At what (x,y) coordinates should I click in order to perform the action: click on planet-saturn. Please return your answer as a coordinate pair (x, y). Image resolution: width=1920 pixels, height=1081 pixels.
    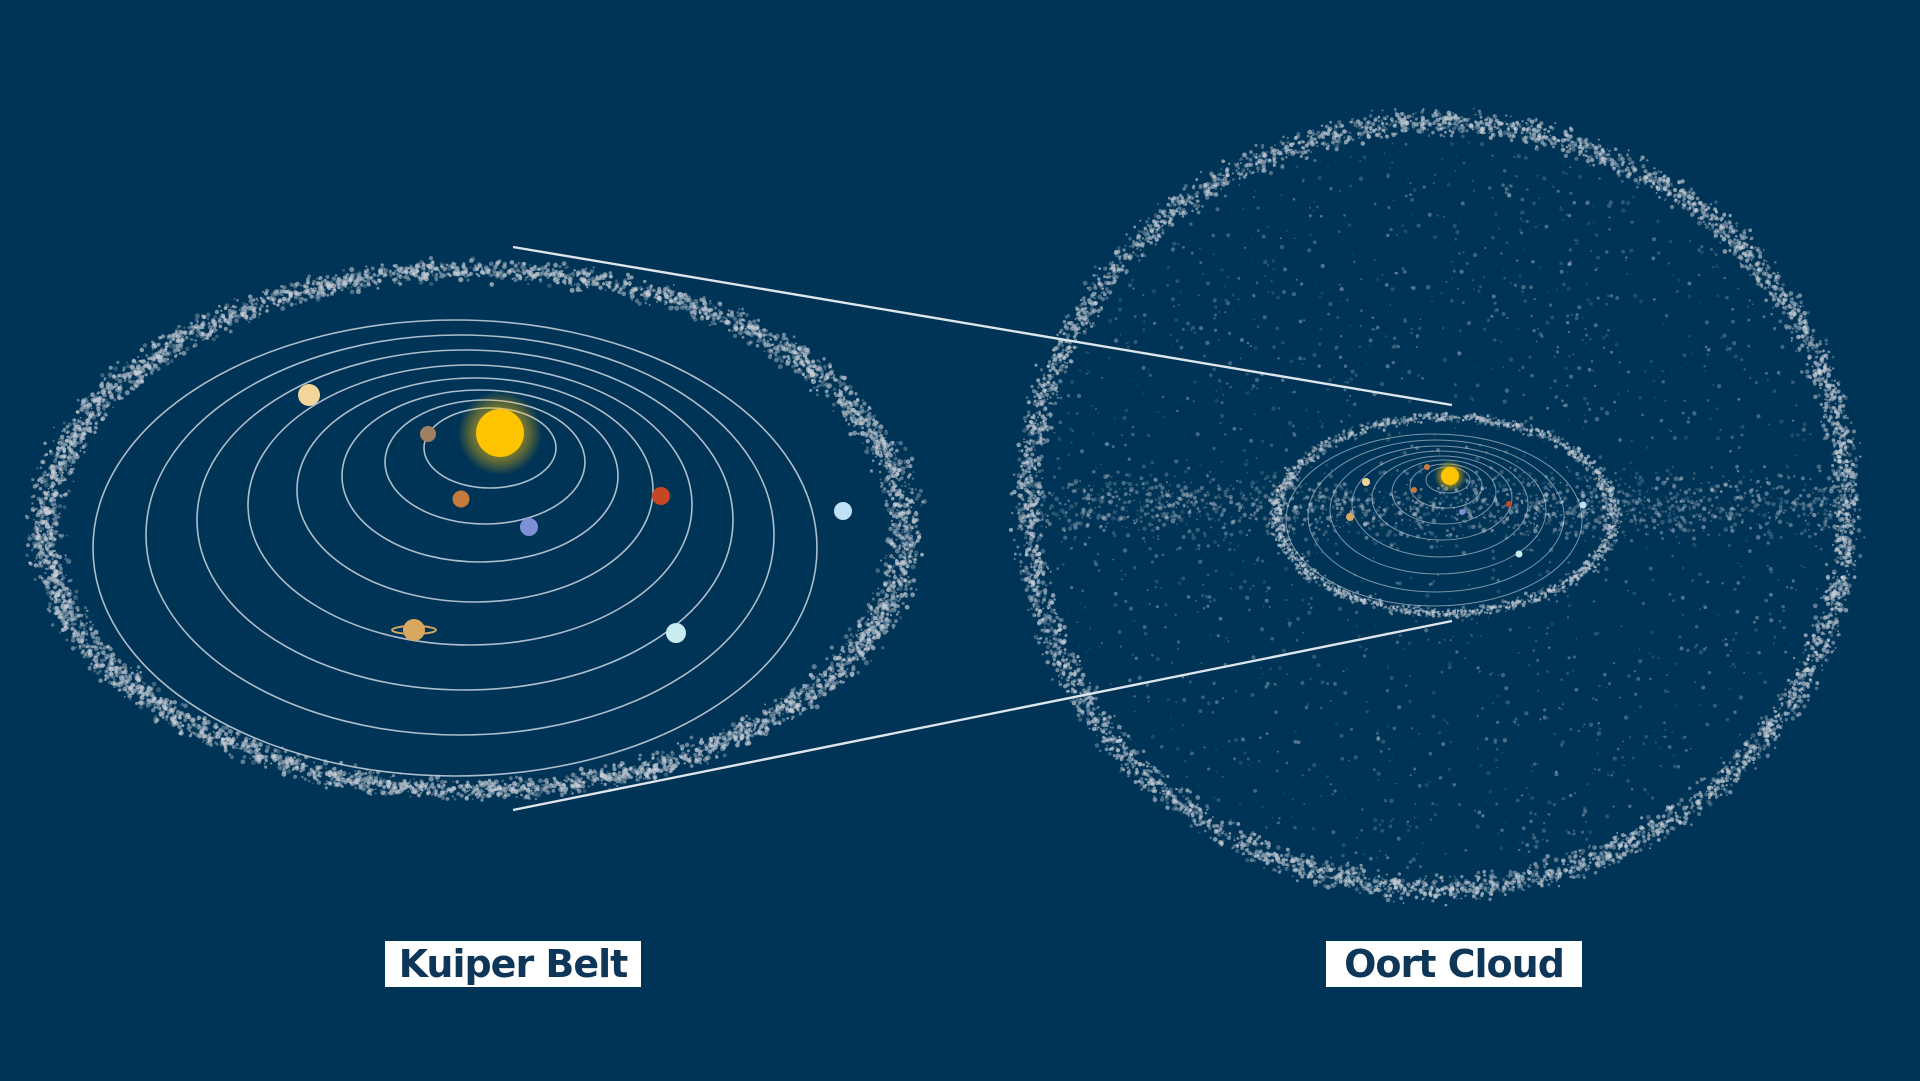
    Looking at the image, I should click on (414, 630).